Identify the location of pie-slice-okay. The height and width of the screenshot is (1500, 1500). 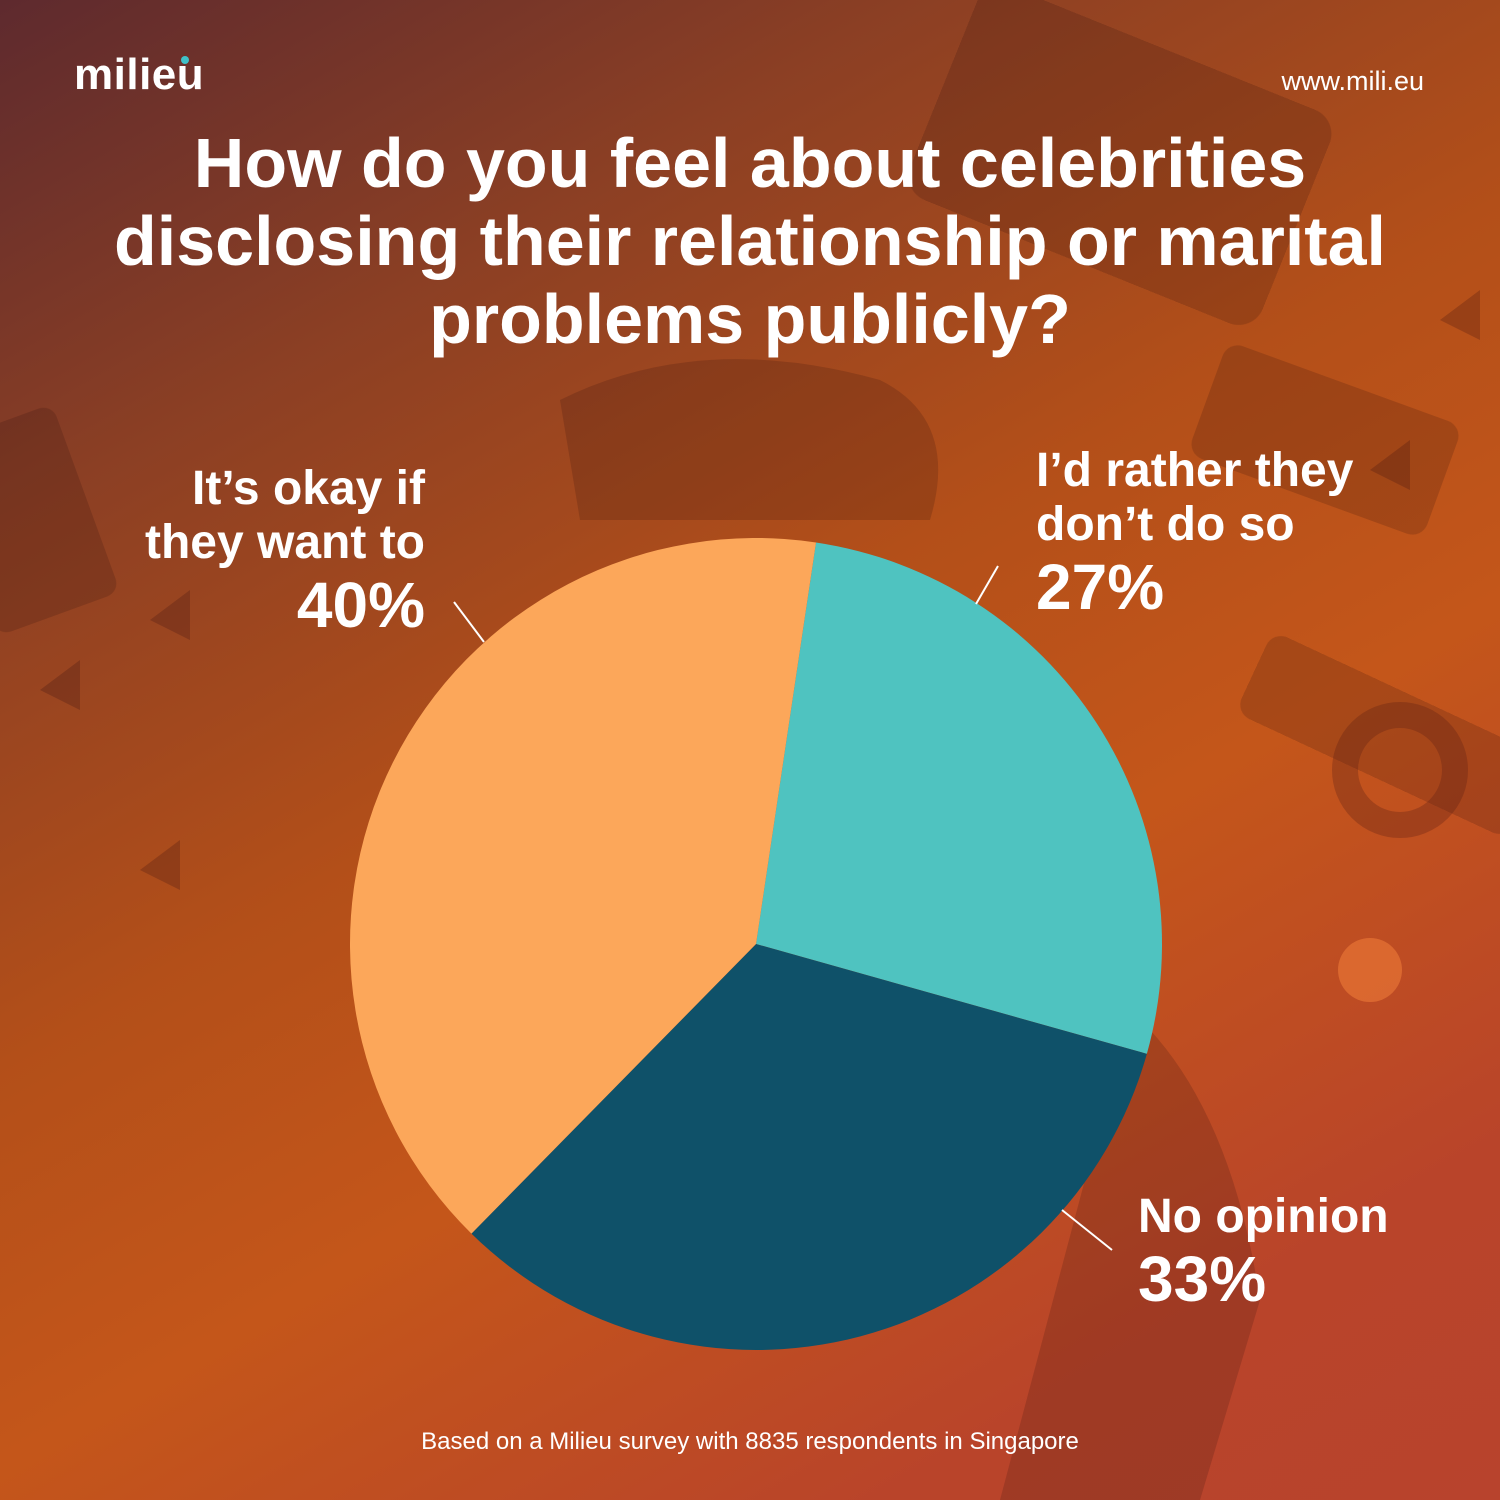
(583, 886).